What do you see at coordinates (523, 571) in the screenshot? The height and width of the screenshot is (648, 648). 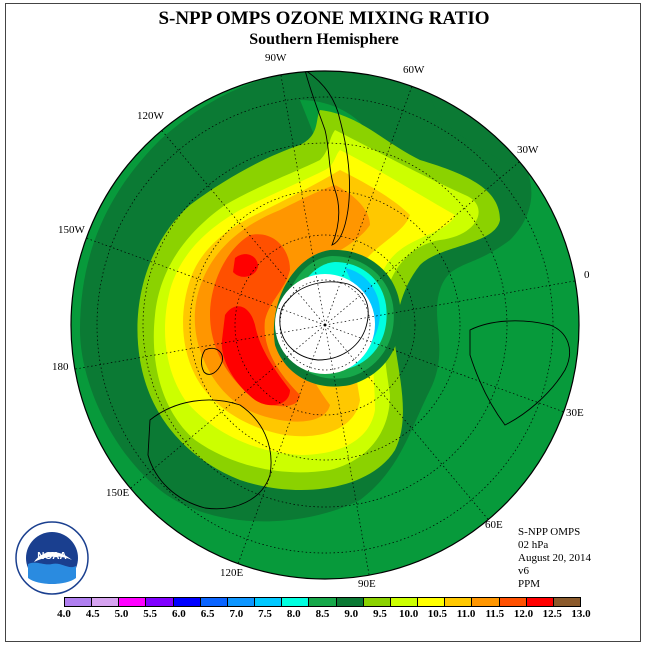 I see `info-version: v6` at bounding box center [523, 571].